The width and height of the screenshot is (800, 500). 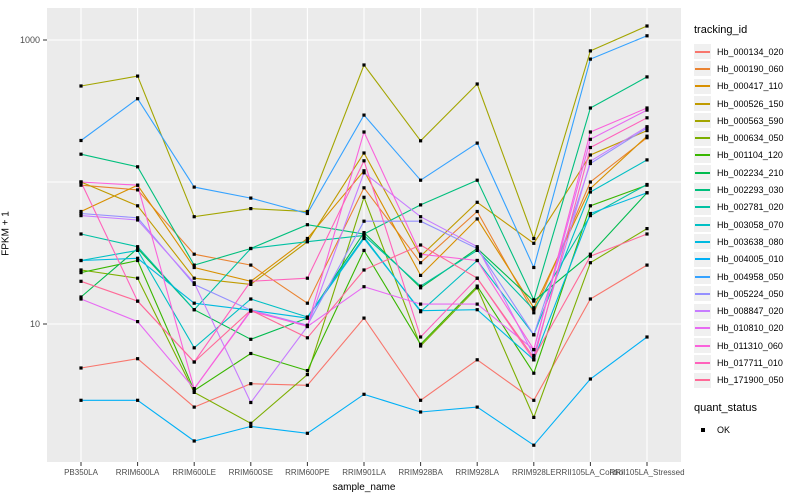 I want to click on legend-item-label: Hb_004958_050, so click(x=750, y=276).